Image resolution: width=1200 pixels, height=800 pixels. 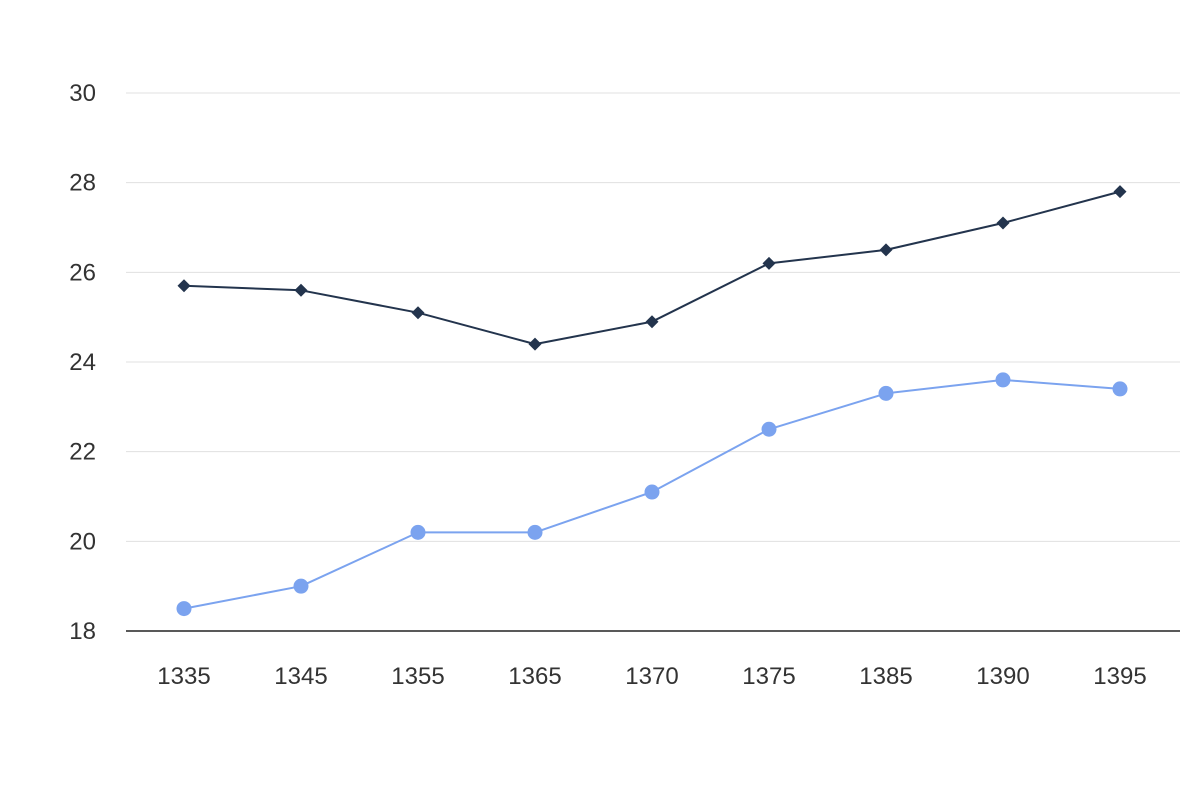 I want to click on y-tick-label: 30, so click(x=82, y=93).